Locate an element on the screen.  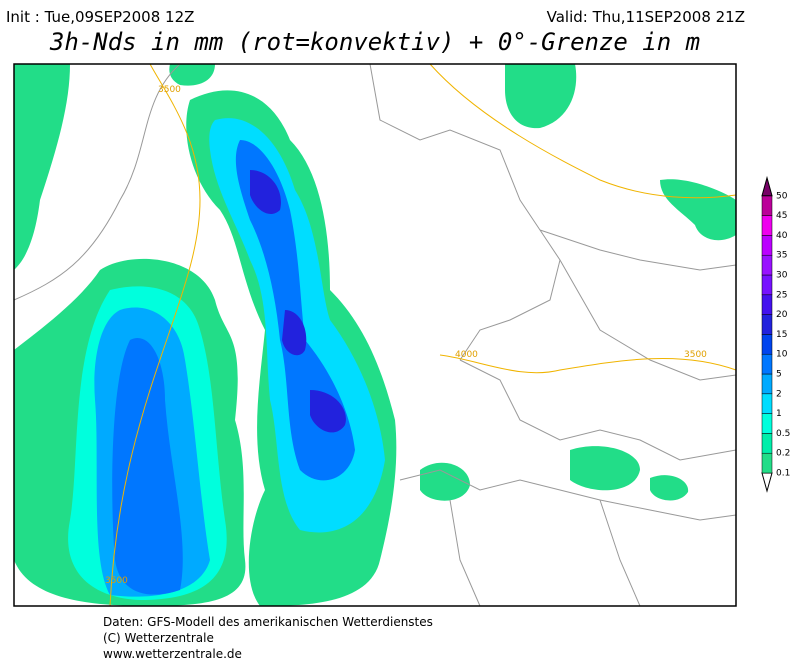
legend-label: 35 is located at coordinates (781, 256).